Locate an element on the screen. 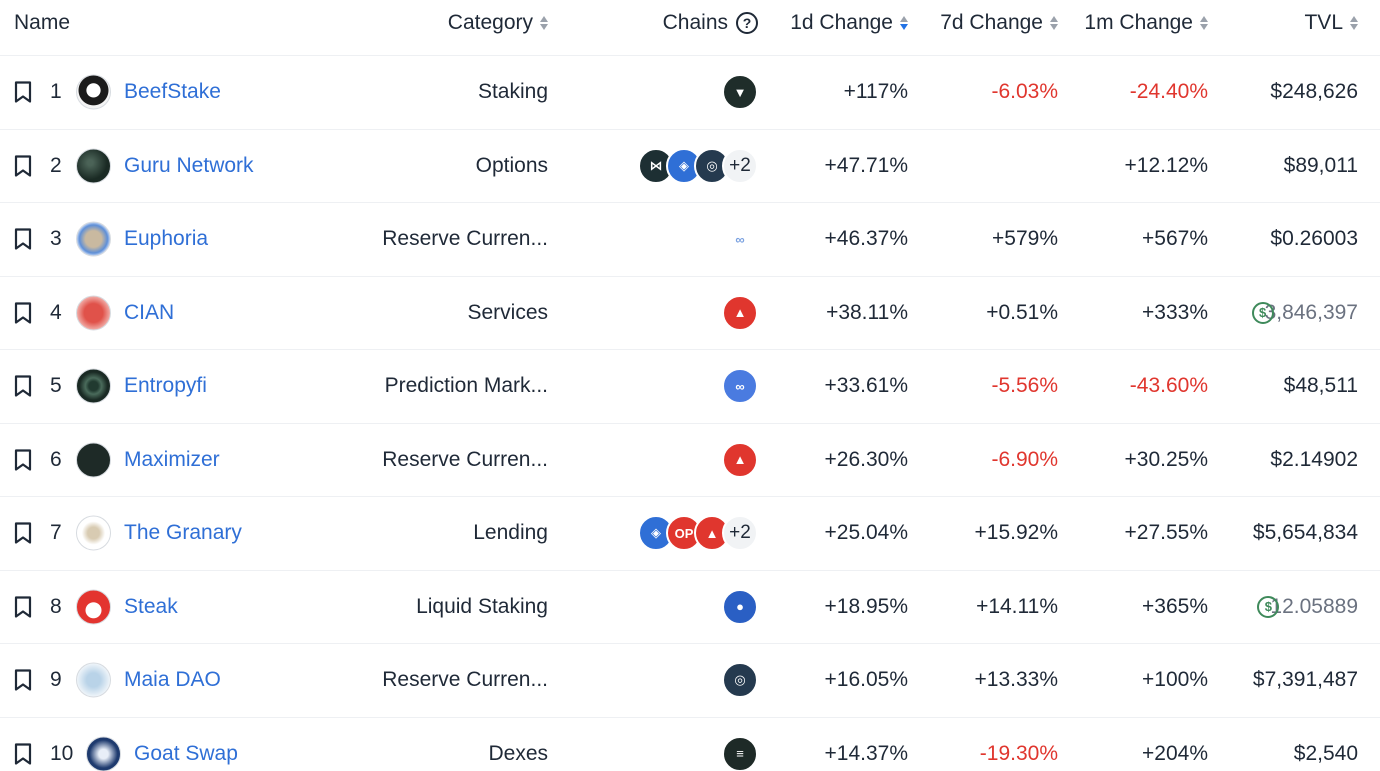 The image size is (1380, 771). protocol-name-link: Entropyfi is located at coordinates (165, 386).